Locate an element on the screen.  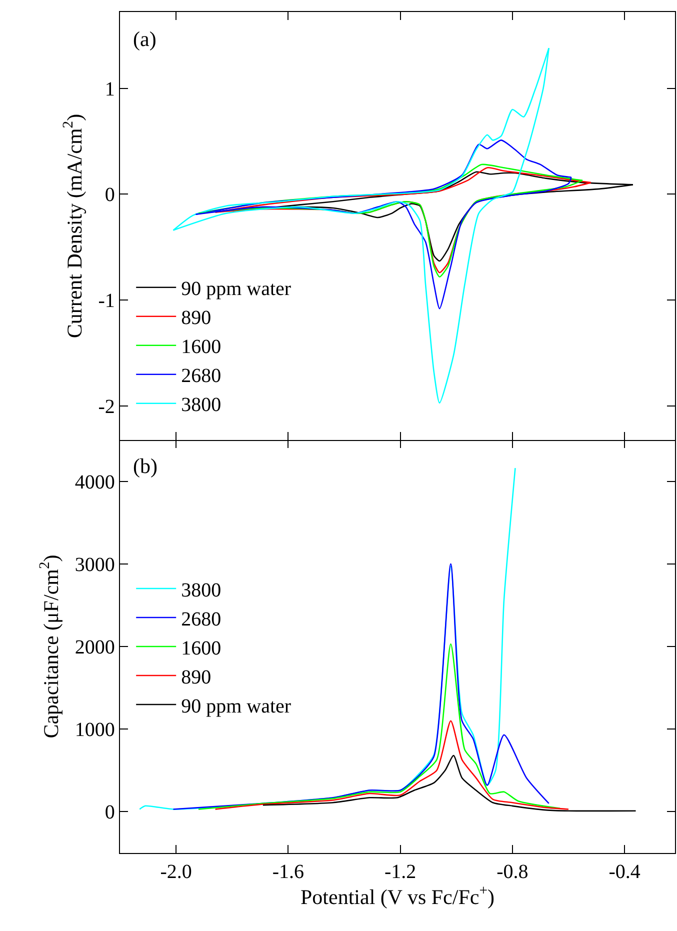
y-tick-label: -2 is located at coordinates (106, 407).